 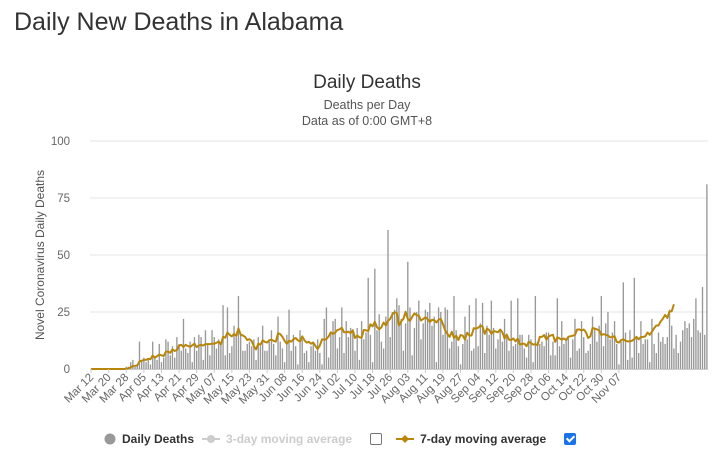 I want to click on legend-item-daily-deaths: Daily Deaths, so click(x=149, y=439).